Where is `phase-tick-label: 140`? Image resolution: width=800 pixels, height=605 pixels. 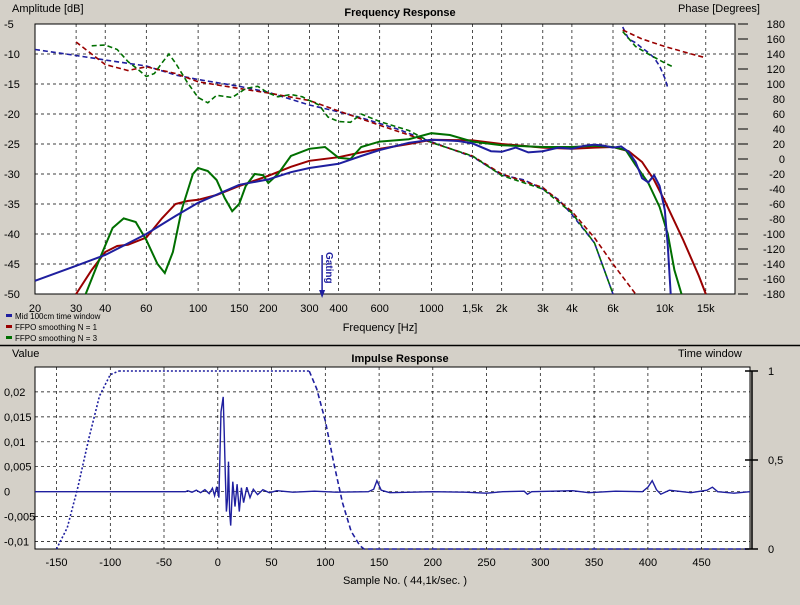
phase-tick-label: 140 is located at coordinates (776, 55).